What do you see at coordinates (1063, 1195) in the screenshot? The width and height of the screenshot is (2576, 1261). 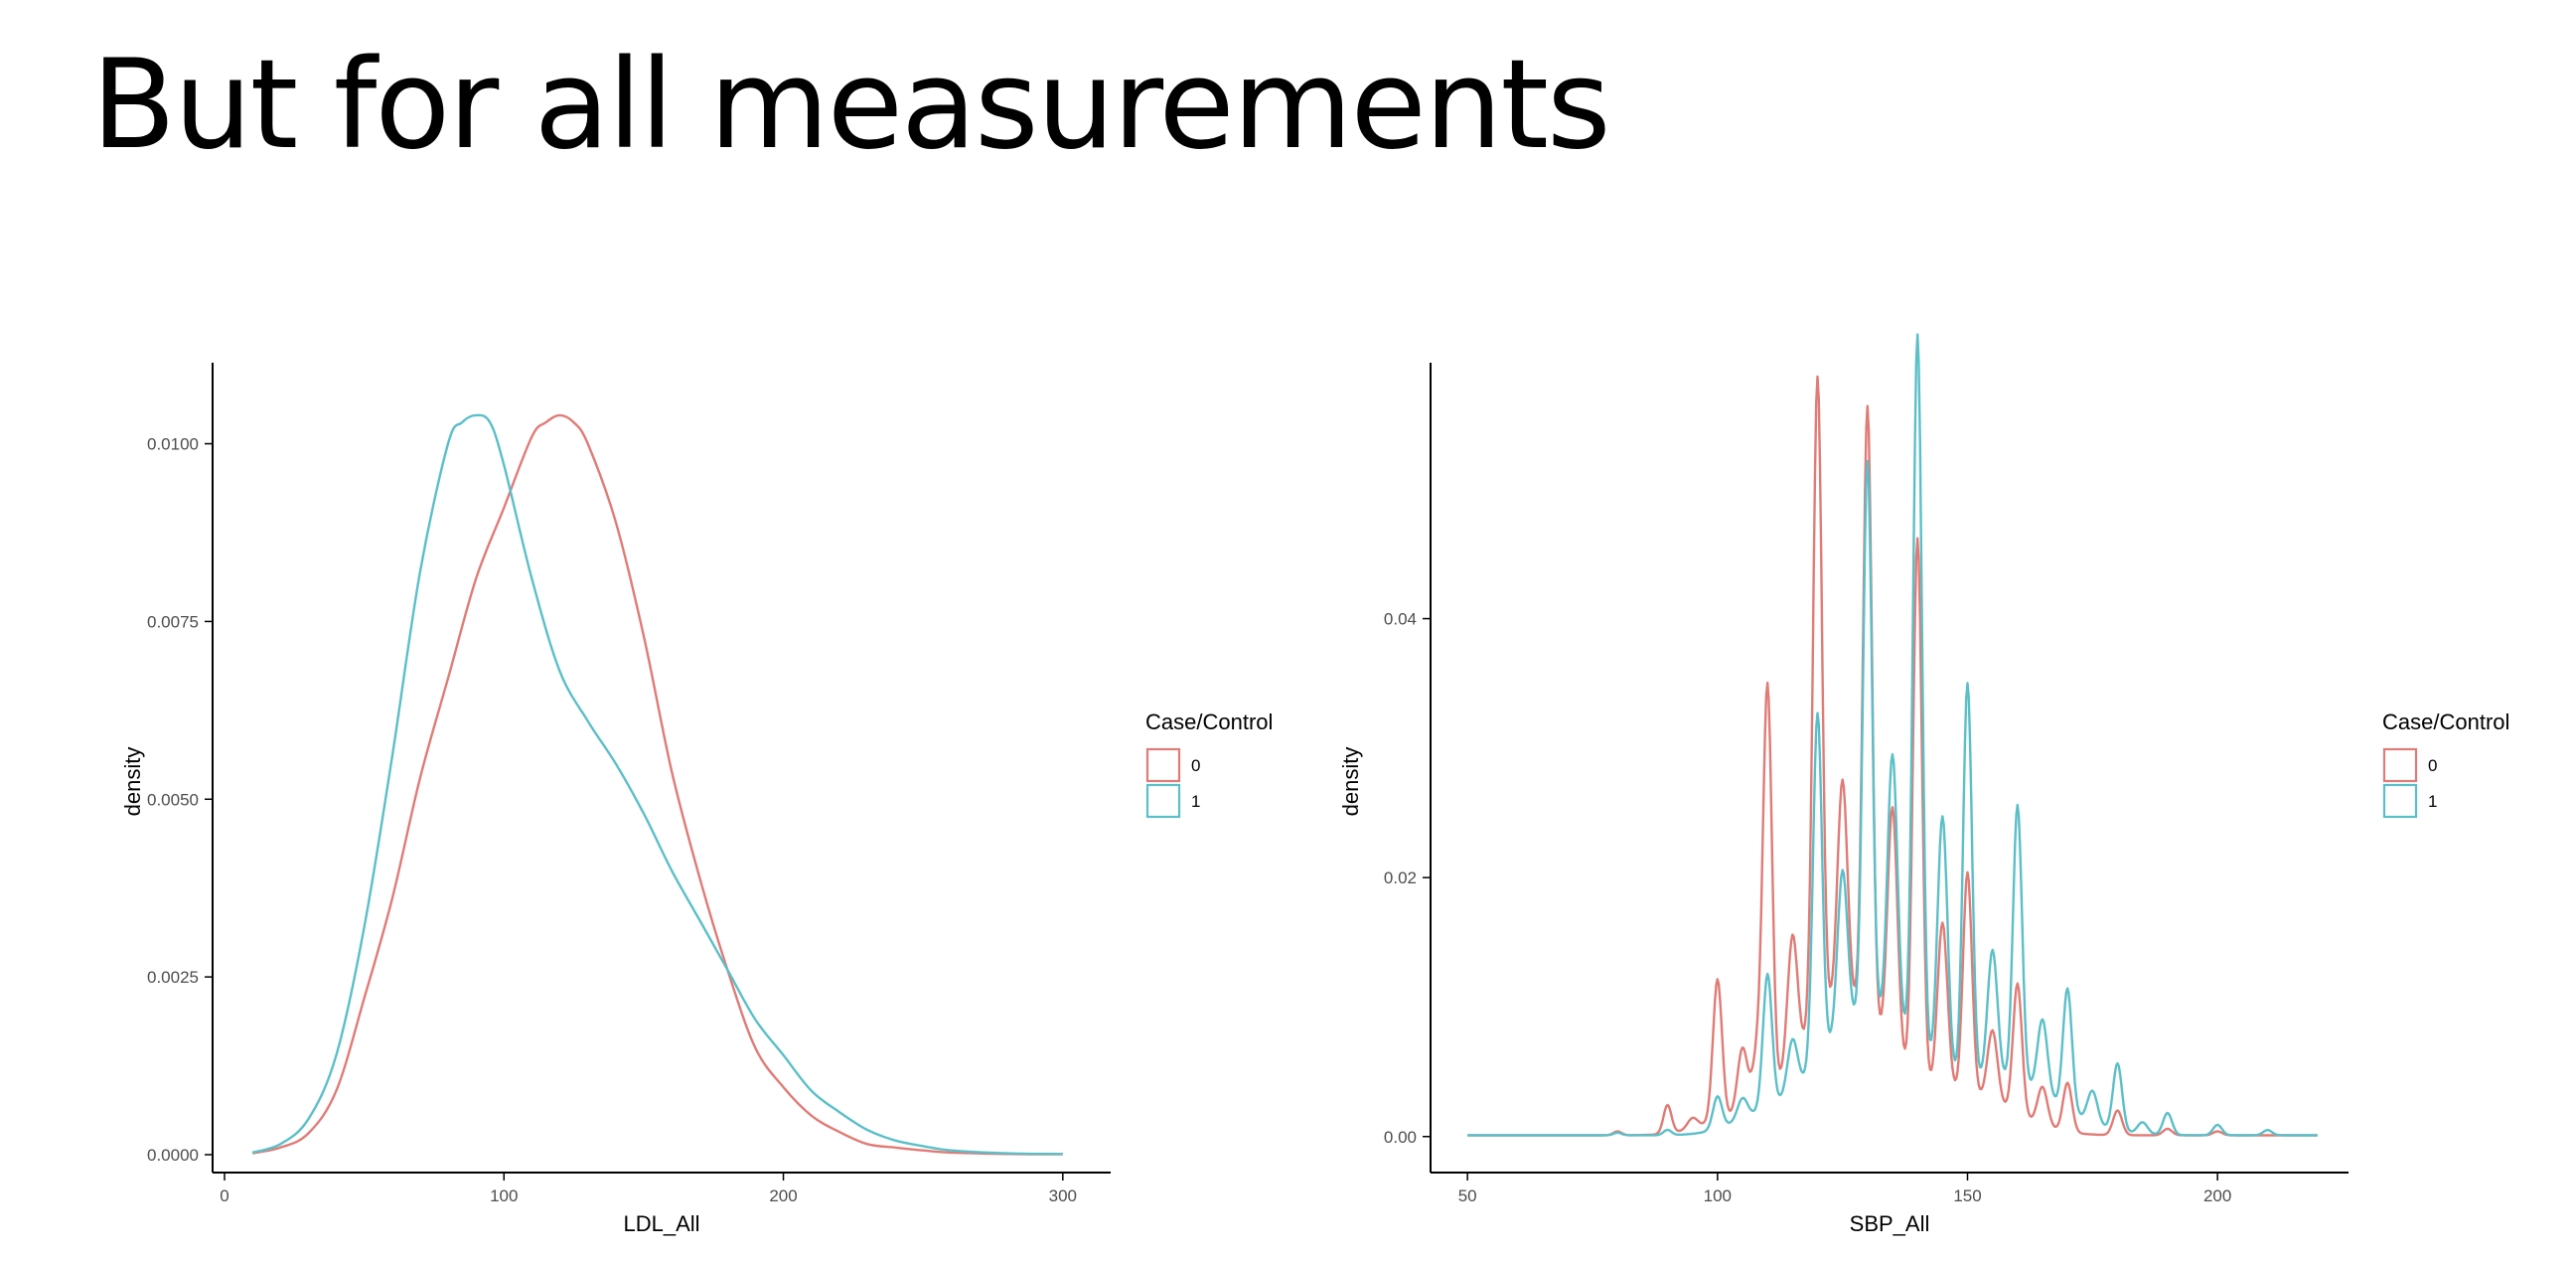 I see `x-tick-label: 300` at bounding box center [1063, 1195].